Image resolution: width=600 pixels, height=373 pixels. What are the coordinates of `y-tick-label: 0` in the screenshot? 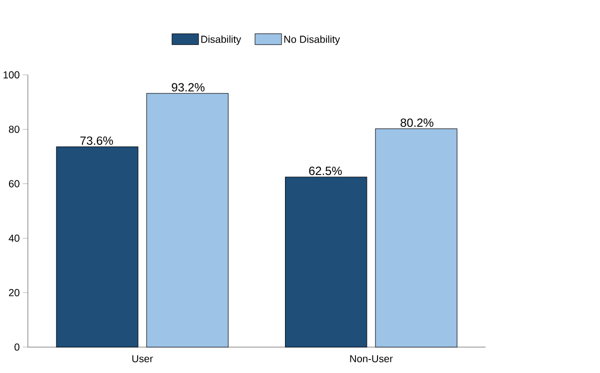 It's located at (17, 347).